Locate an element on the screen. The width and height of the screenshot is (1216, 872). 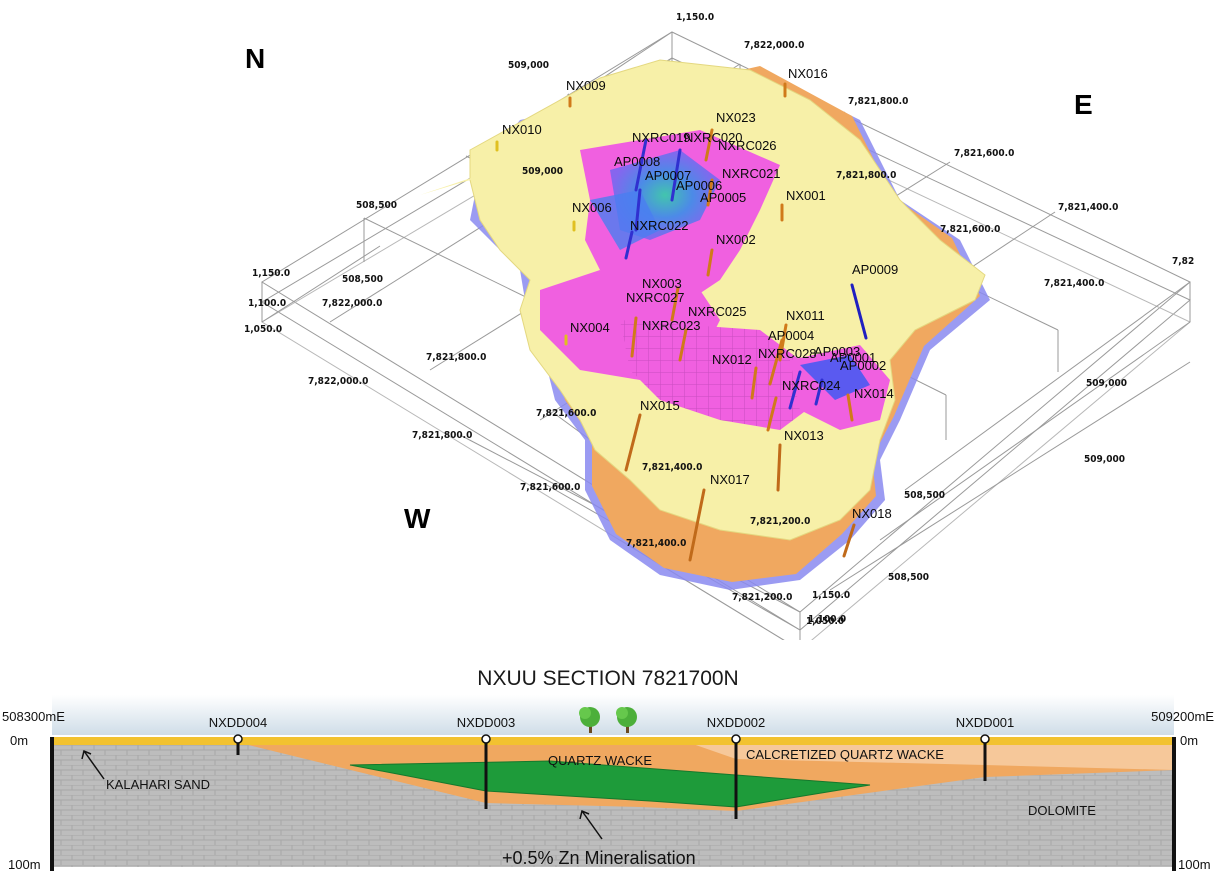
right-scale-bar is located at coordinates (1174, 804).